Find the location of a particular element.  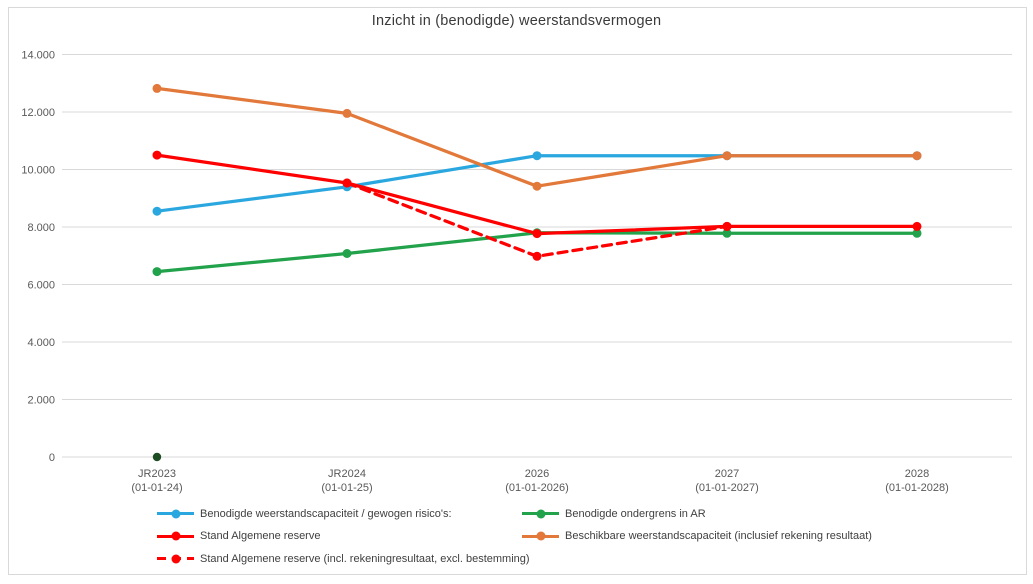

x-tick-label: (01-01-24) is located at coordinates (156, 488).